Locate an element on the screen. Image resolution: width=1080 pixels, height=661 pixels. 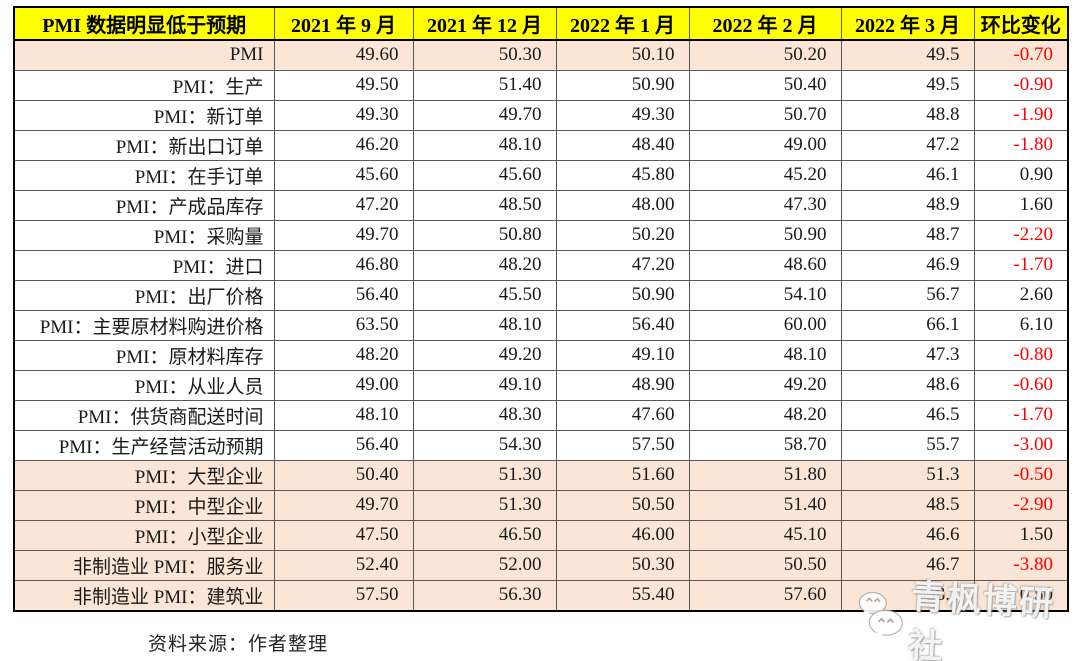
row-label: PMI：生产经营活动预期 is located at coordinates (144, 445).